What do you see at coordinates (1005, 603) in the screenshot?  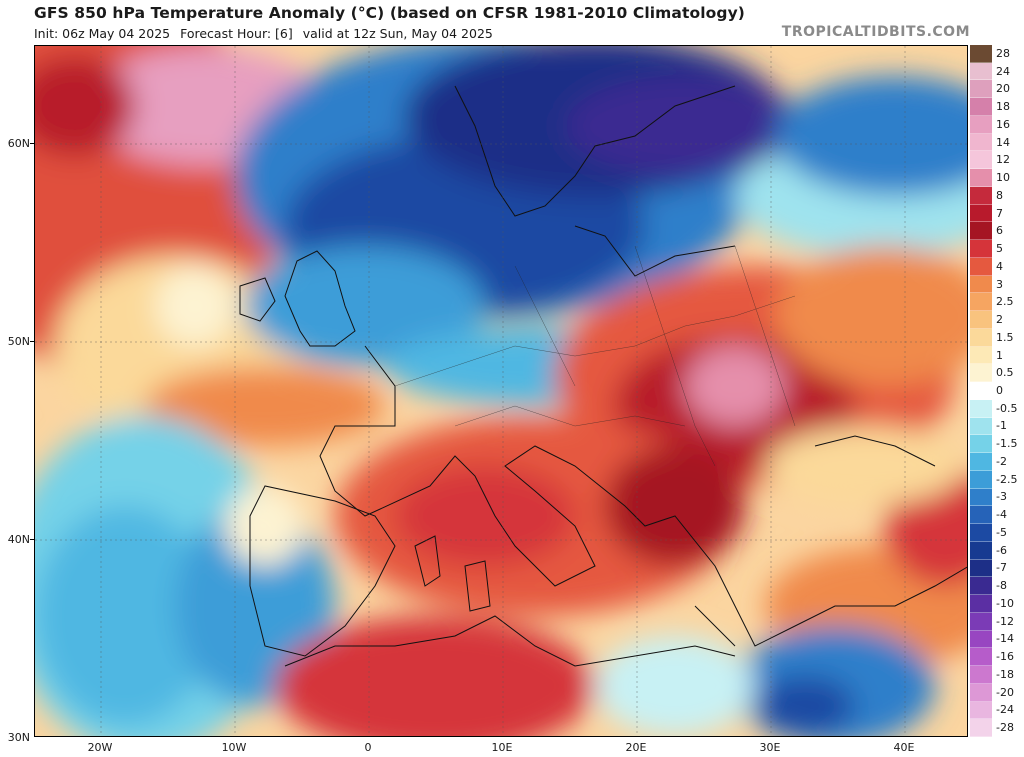 I see `legend-label: -10` at bounding box center [1005, 603].